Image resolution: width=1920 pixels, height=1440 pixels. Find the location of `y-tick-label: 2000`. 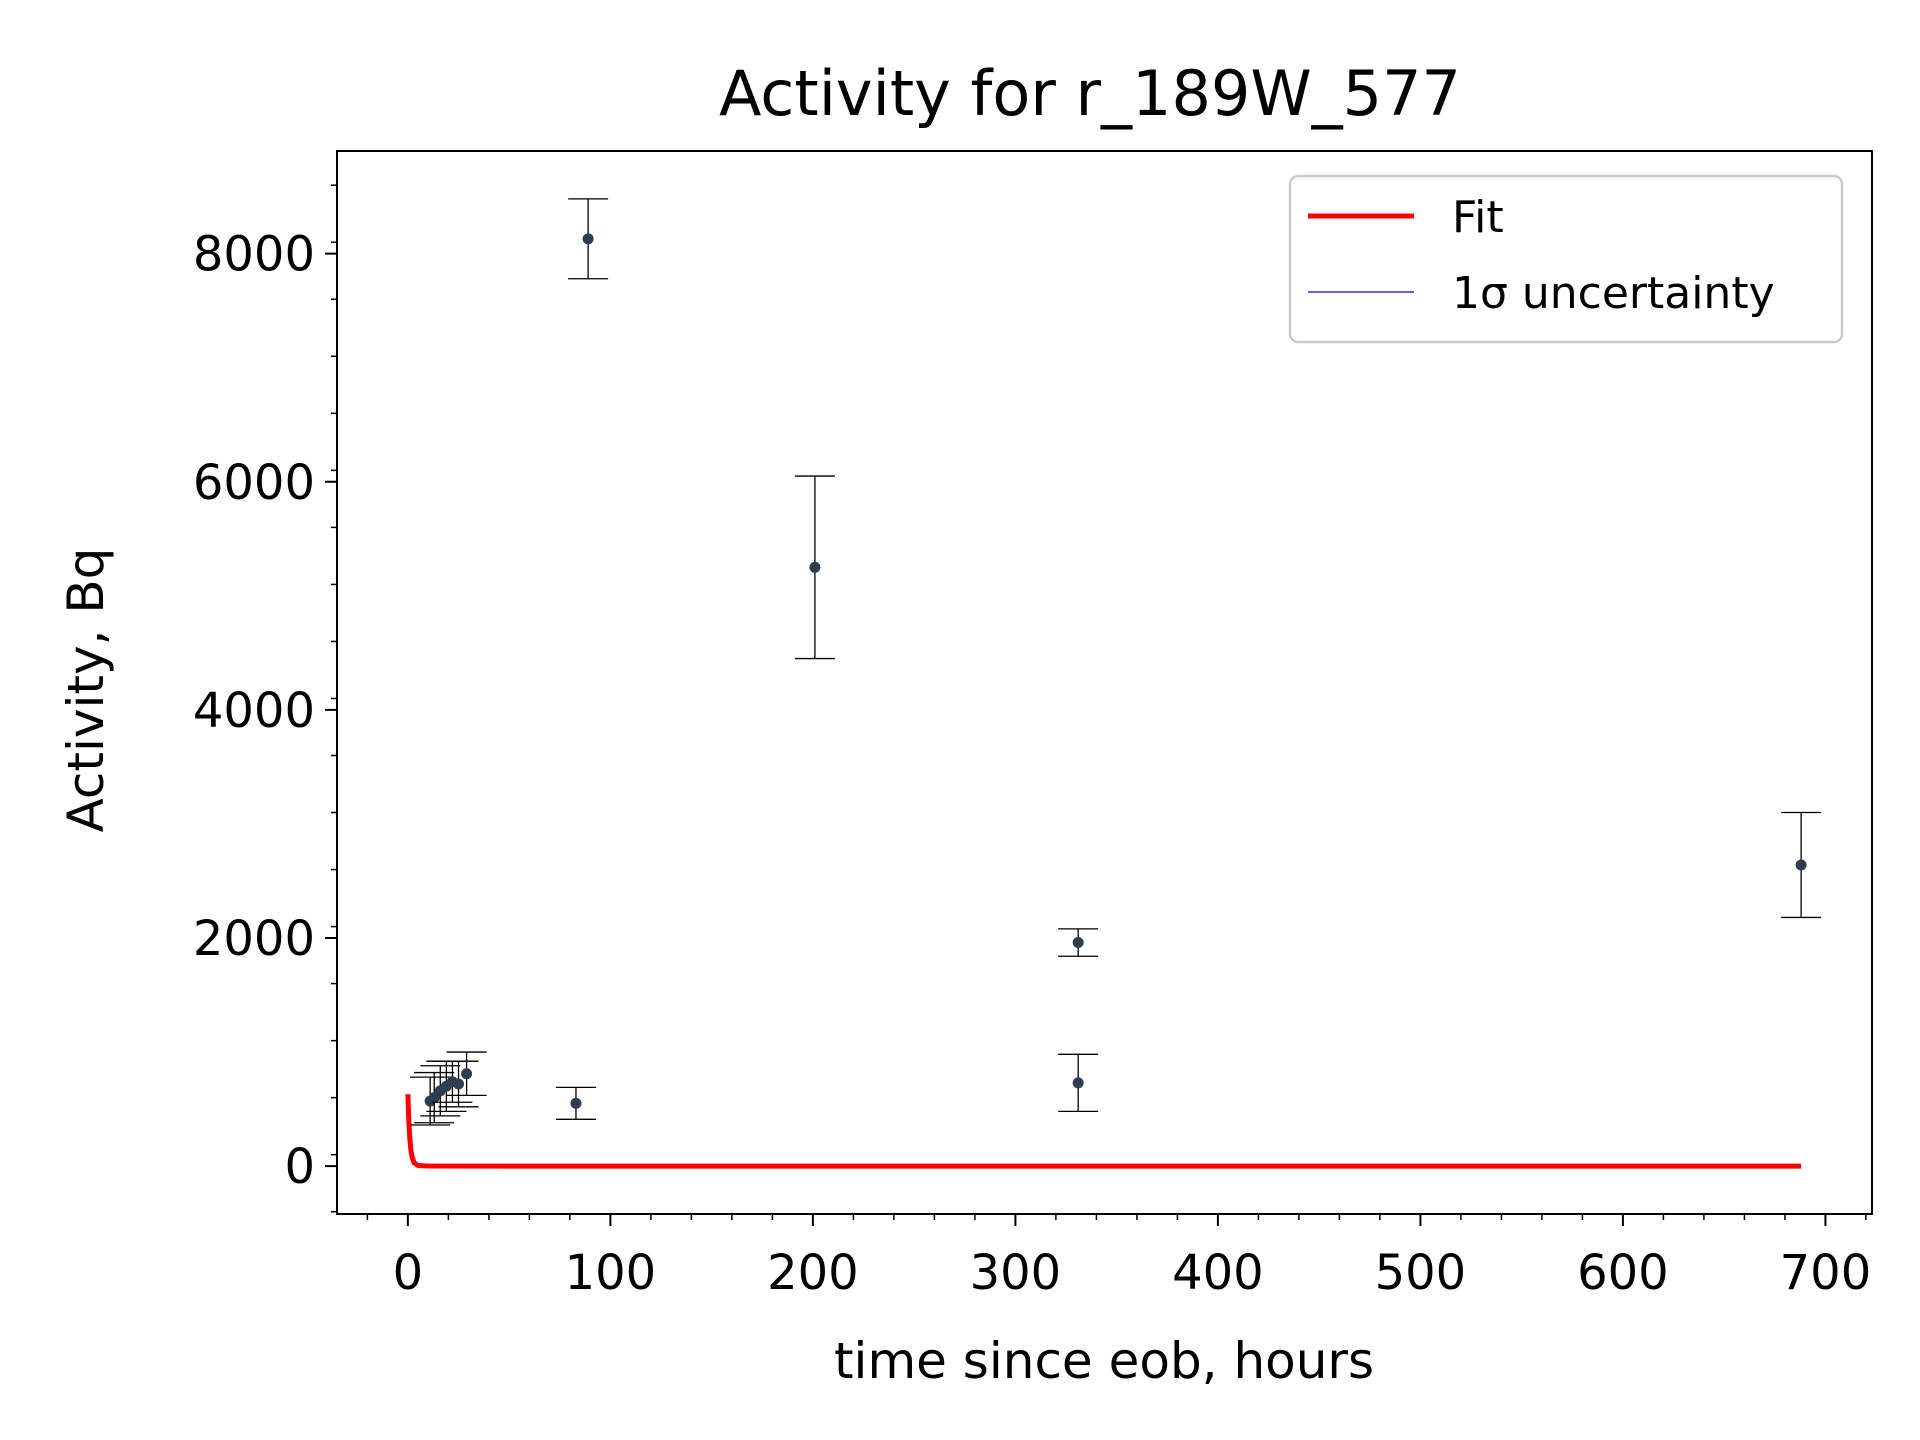

y-tick-label: 2000 is located at coordinates (254, 939).